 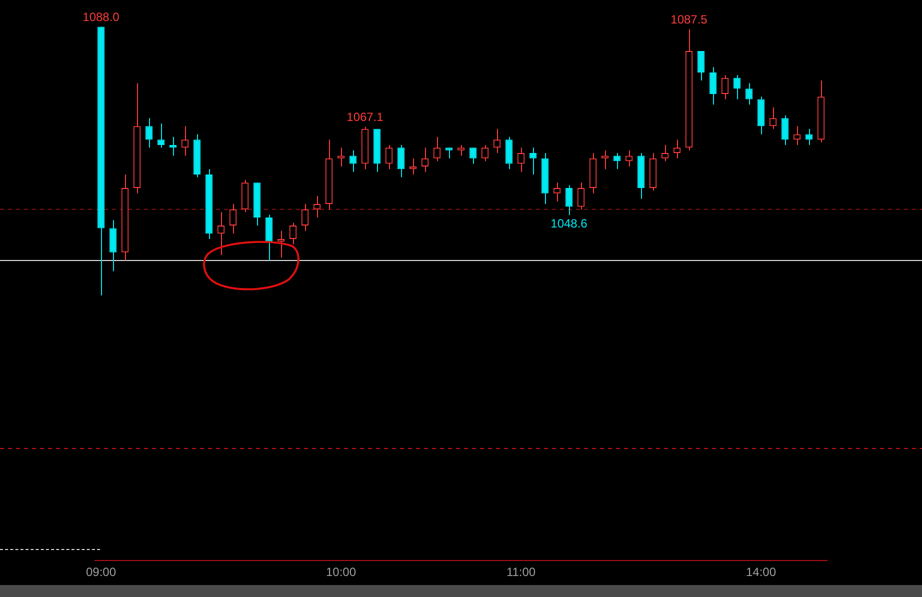 I want to click on annotation: 1087.5, so click(x=689, y=19).